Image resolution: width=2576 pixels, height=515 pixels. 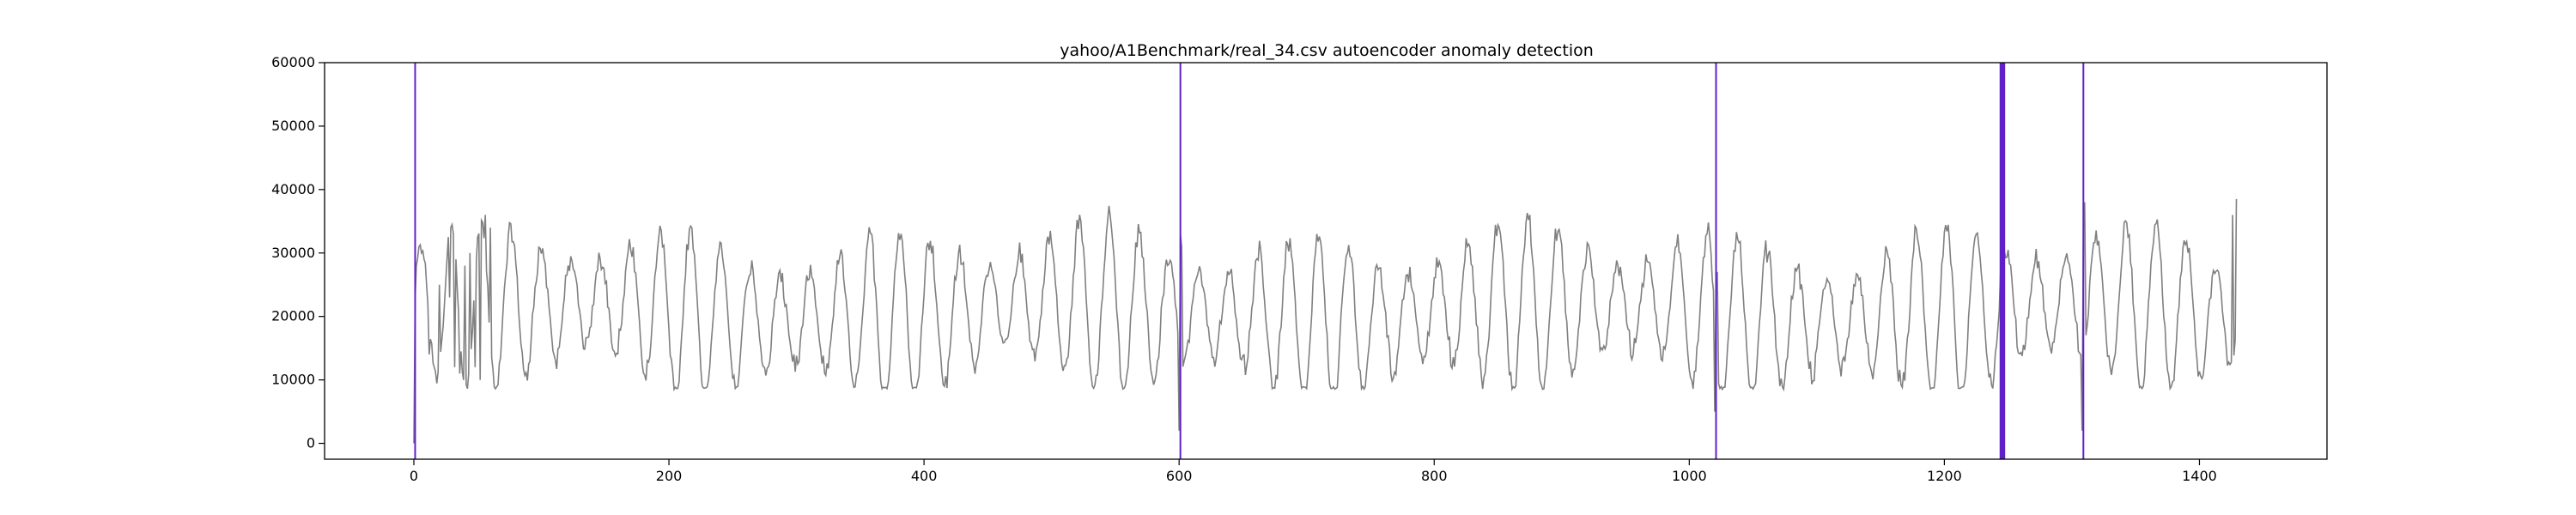 I want to click on x-tick-label: 800, so click(x=1434, y=476).